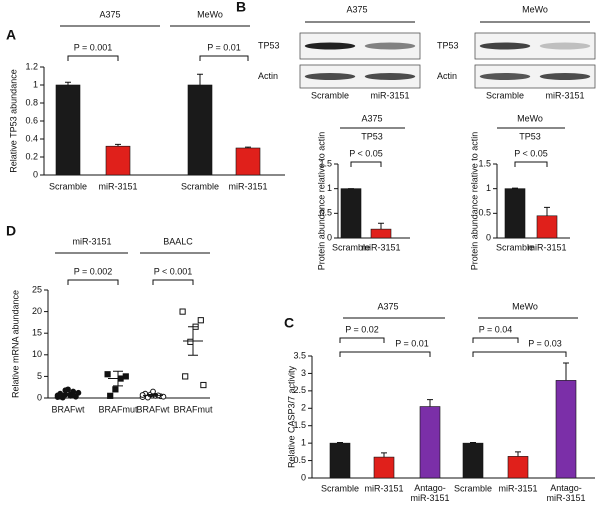 The image size is (600, 506). Describe the element at coordinates (356, 9) in the screenshot. I see `blot-title: A375` at that location.